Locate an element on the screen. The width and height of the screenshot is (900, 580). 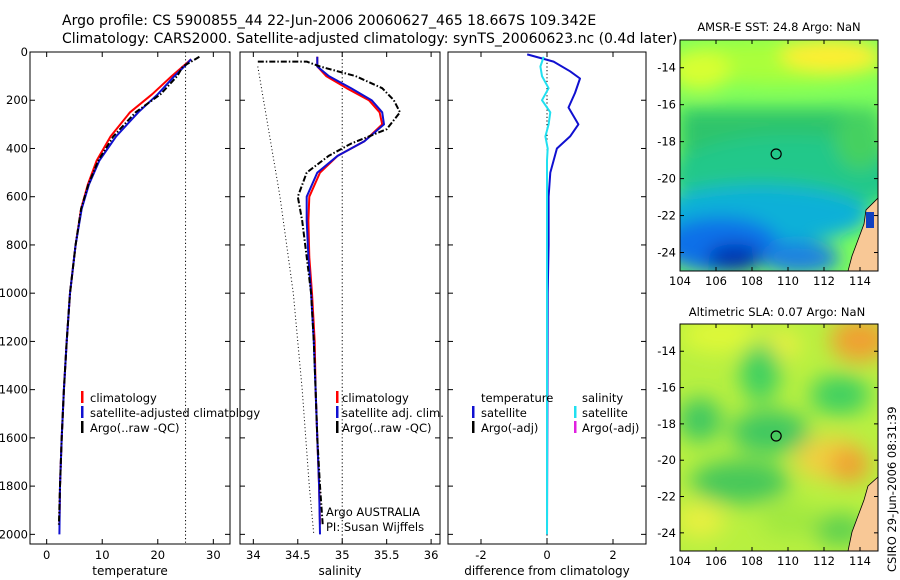
temperature-axis-label: temperature is located at coordinates (129, 571).